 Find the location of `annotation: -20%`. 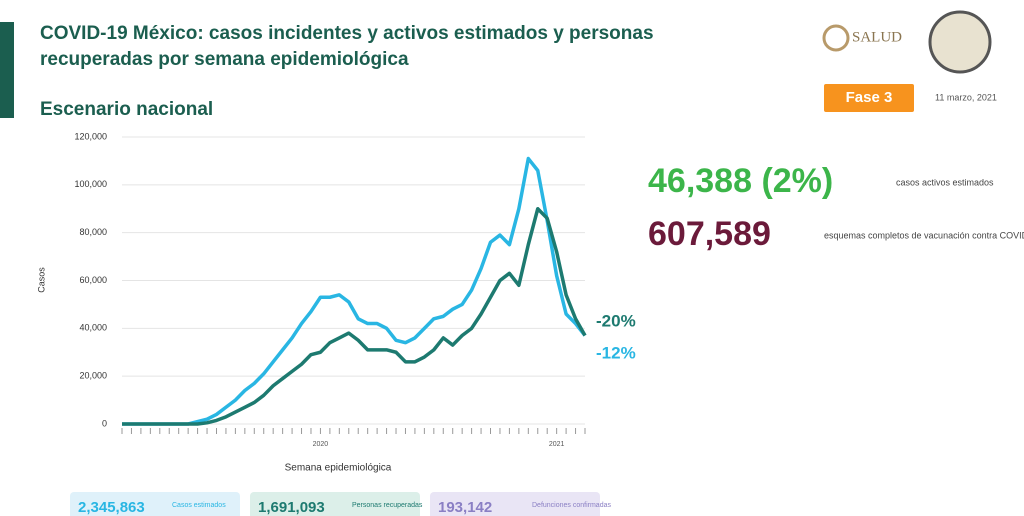

annotation: -20% is located at coordinates (616, 320).